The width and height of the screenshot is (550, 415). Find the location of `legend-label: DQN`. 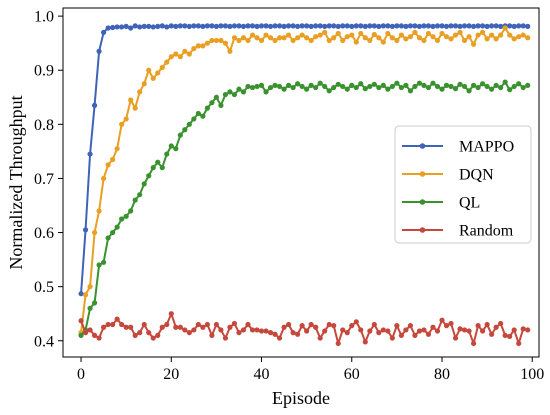

legend-label: DQN is located at coordinates (476, 175).